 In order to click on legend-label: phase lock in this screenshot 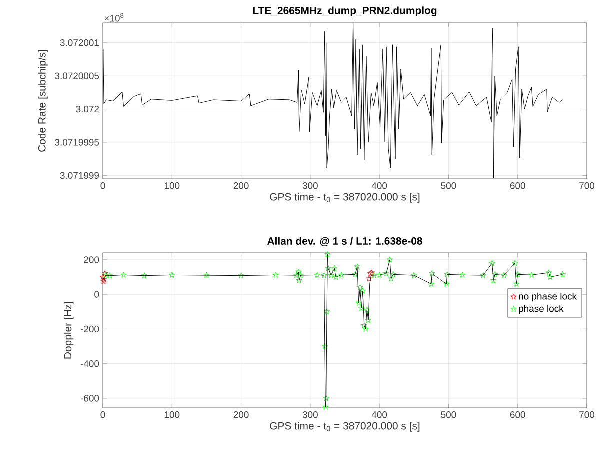, I will do `click(541, 309)`.